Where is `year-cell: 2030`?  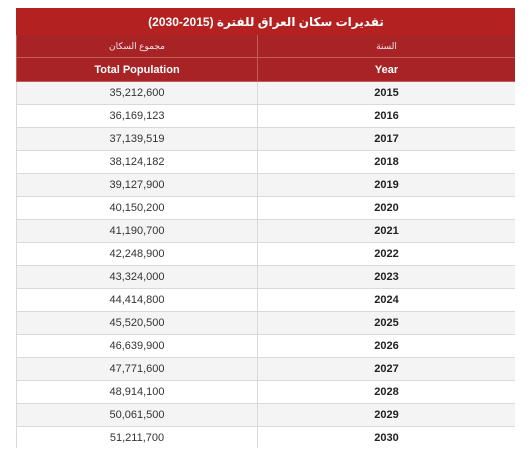 year-cell: 2030 is located at coordinates (385, 437).